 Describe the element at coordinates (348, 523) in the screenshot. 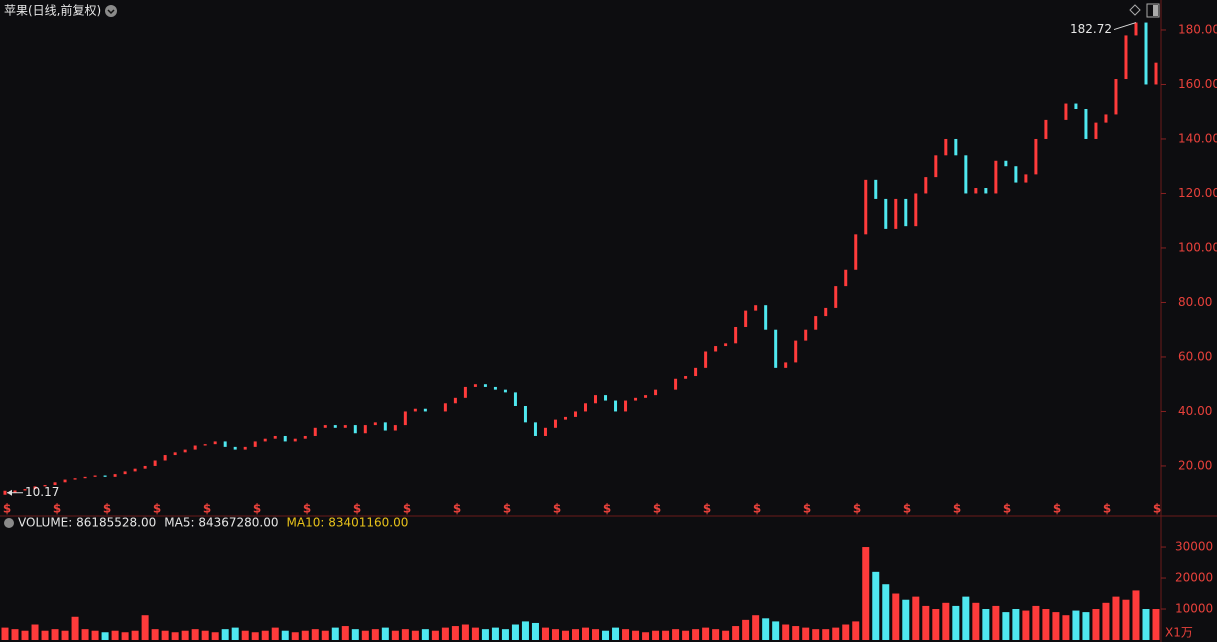

I see `legend-entry: MA10: 83401160.00` at that location.